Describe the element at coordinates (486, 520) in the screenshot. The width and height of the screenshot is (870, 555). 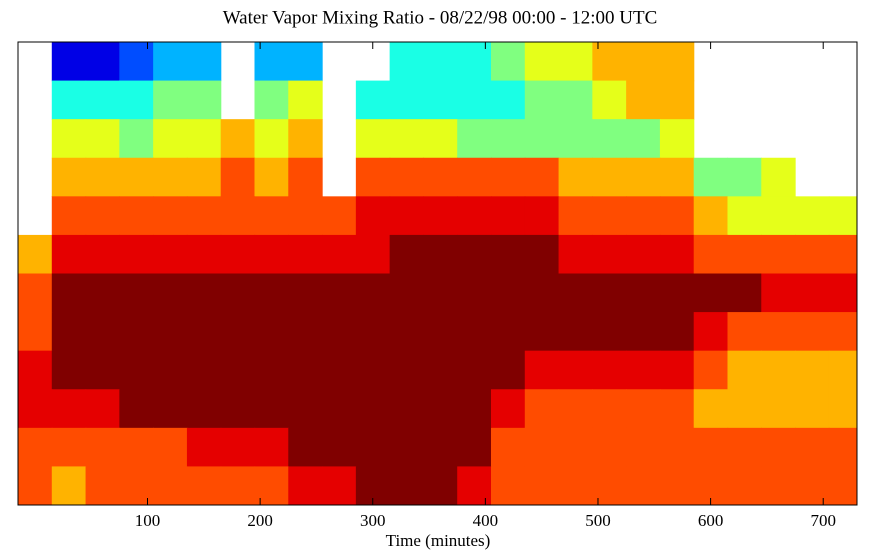
I see `x-tick-label: 400` at that location.